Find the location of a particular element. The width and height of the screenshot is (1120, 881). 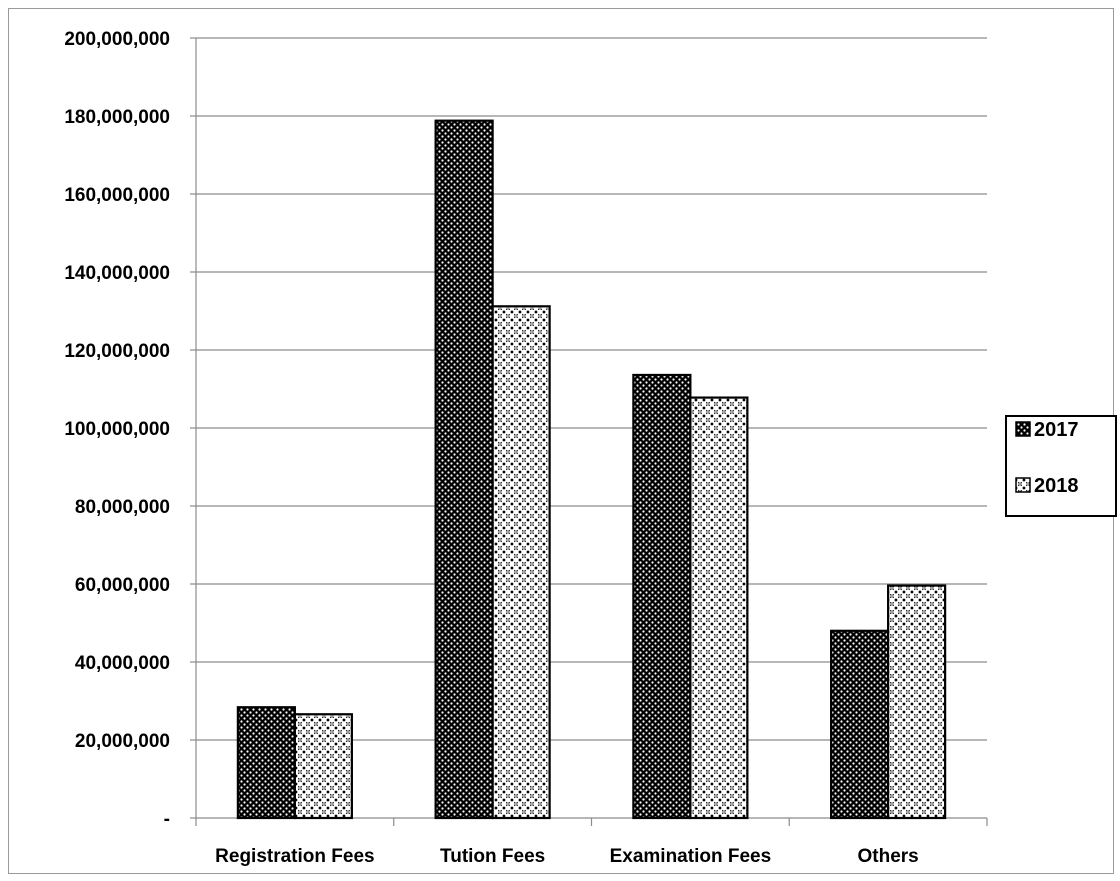

legend-item-2017: 2017 is located at coordinates (1047, 430).